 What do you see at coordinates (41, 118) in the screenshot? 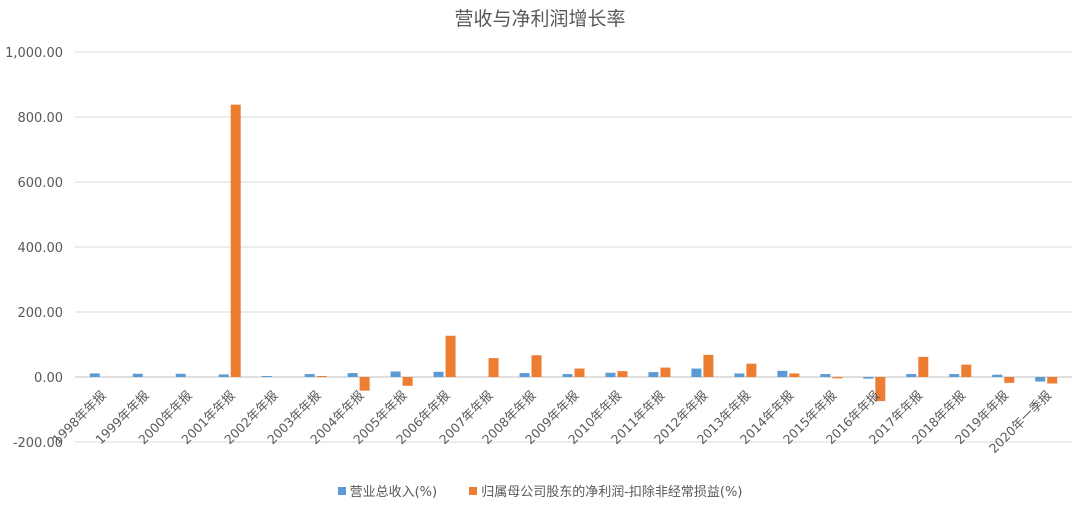
I see `y-tick-label: 800.00` at bounding box center [41, 118].